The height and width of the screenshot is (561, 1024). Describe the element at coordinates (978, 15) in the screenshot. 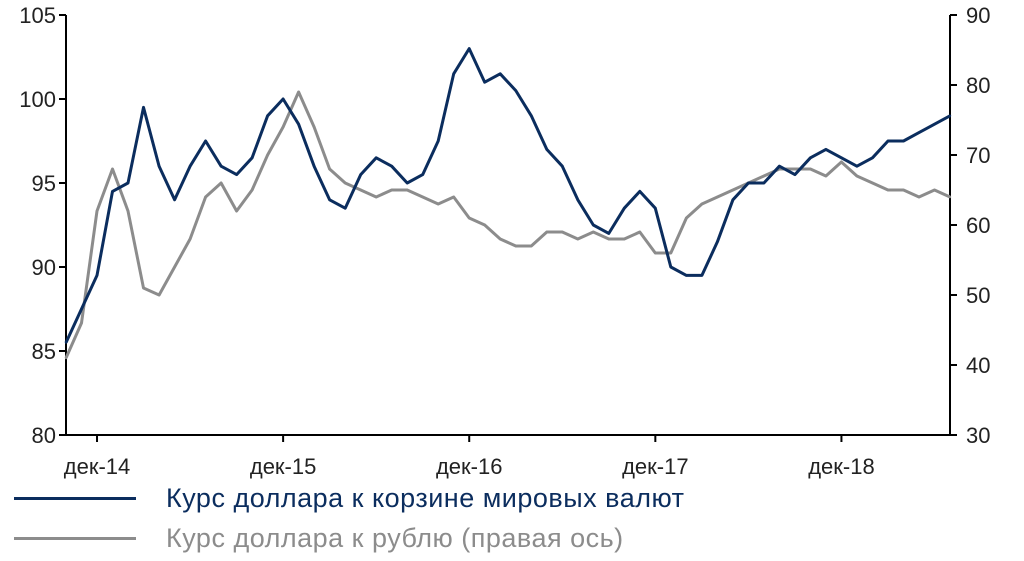

I see `right-tick-label: 90` at that location.